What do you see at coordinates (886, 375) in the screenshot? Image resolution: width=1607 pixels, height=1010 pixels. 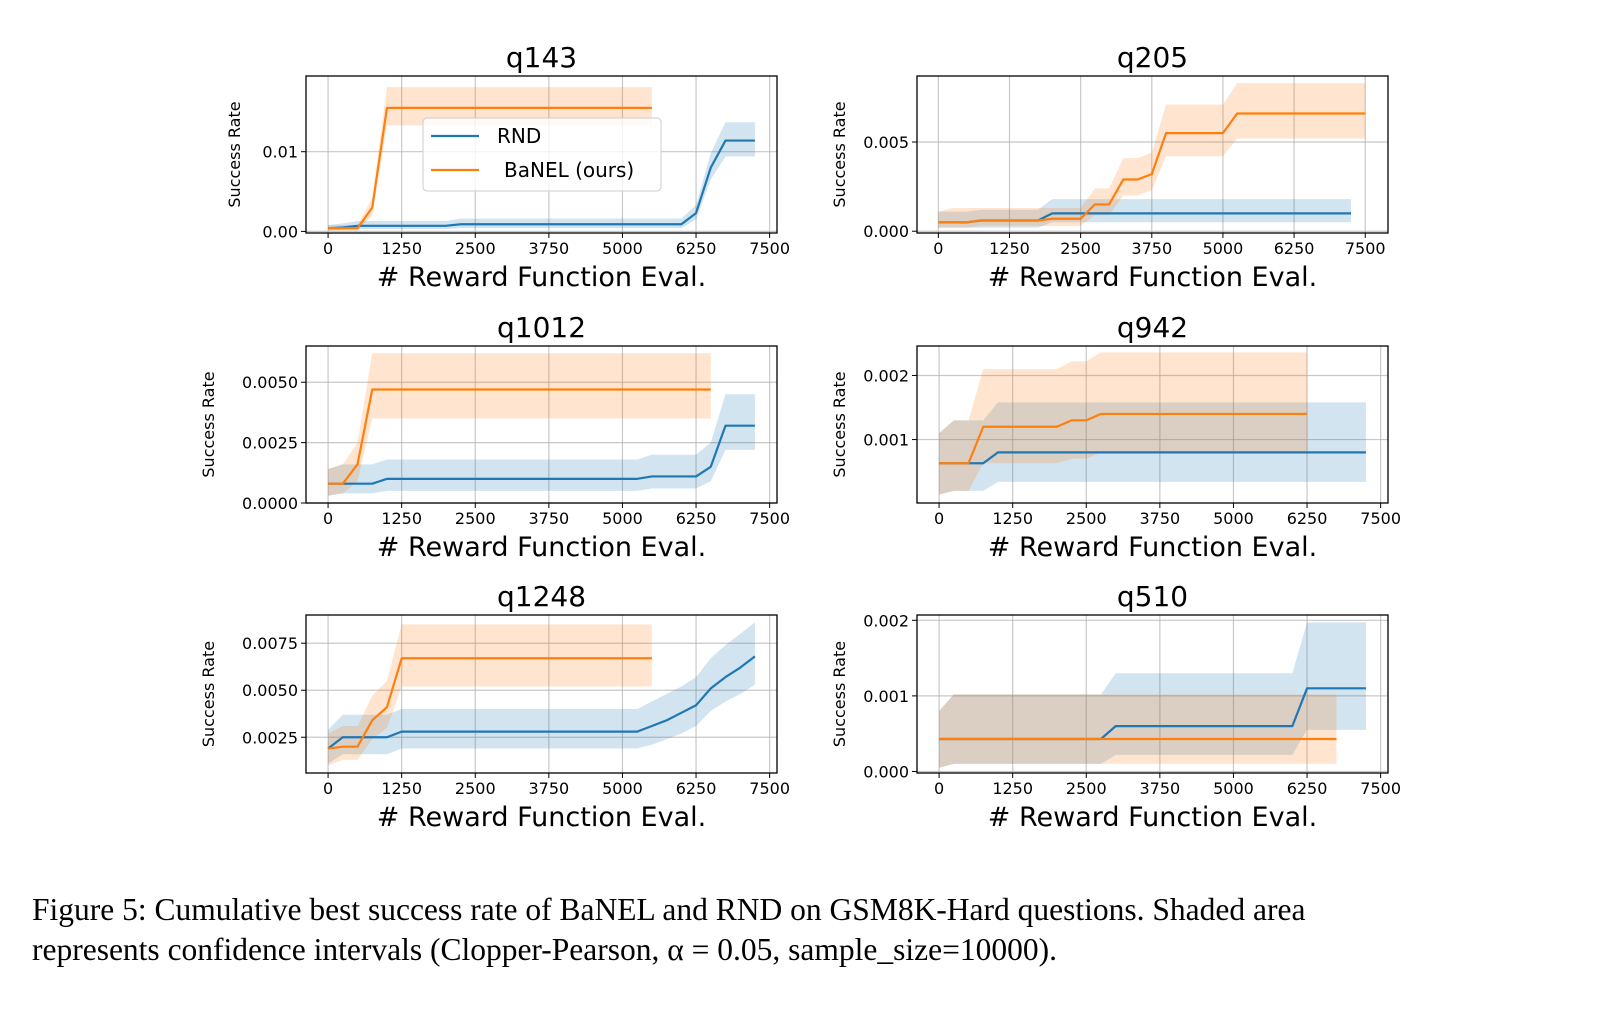 I see `y-tick-label: 0.002` at bounding box center [886, 375].